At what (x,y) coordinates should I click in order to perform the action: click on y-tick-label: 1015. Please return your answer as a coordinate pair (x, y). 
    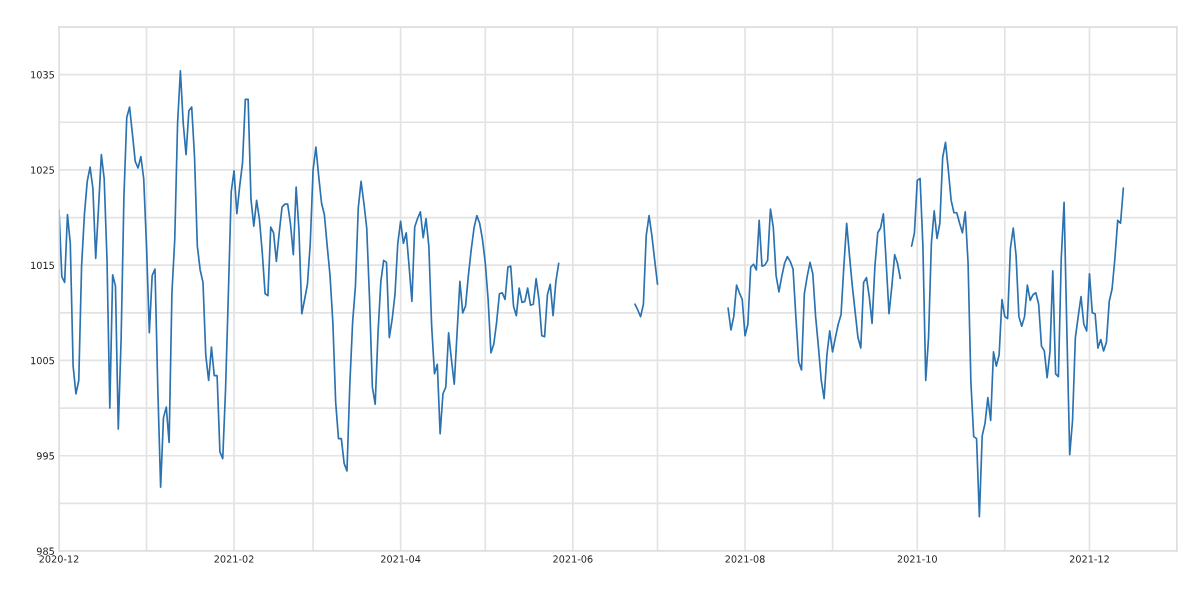
    Looking at the image, I should click on (42, 265).